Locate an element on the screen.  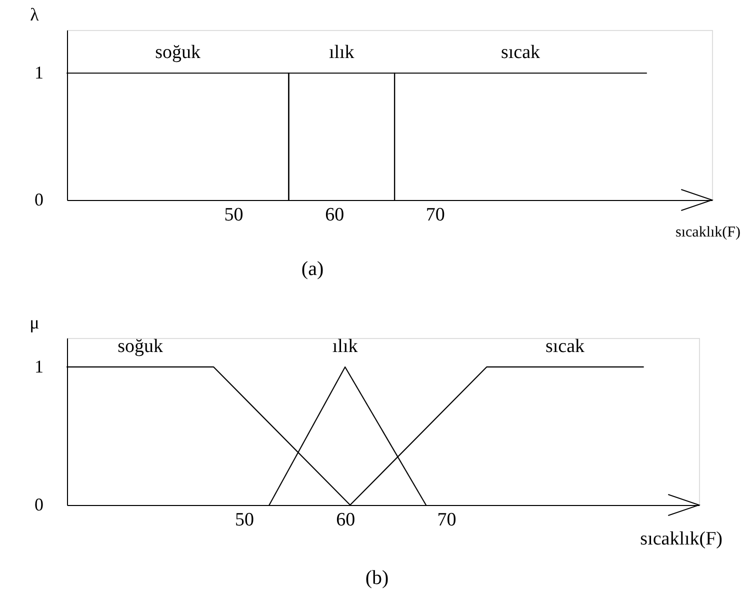
text: (a) is located at coordinates (312, 269).